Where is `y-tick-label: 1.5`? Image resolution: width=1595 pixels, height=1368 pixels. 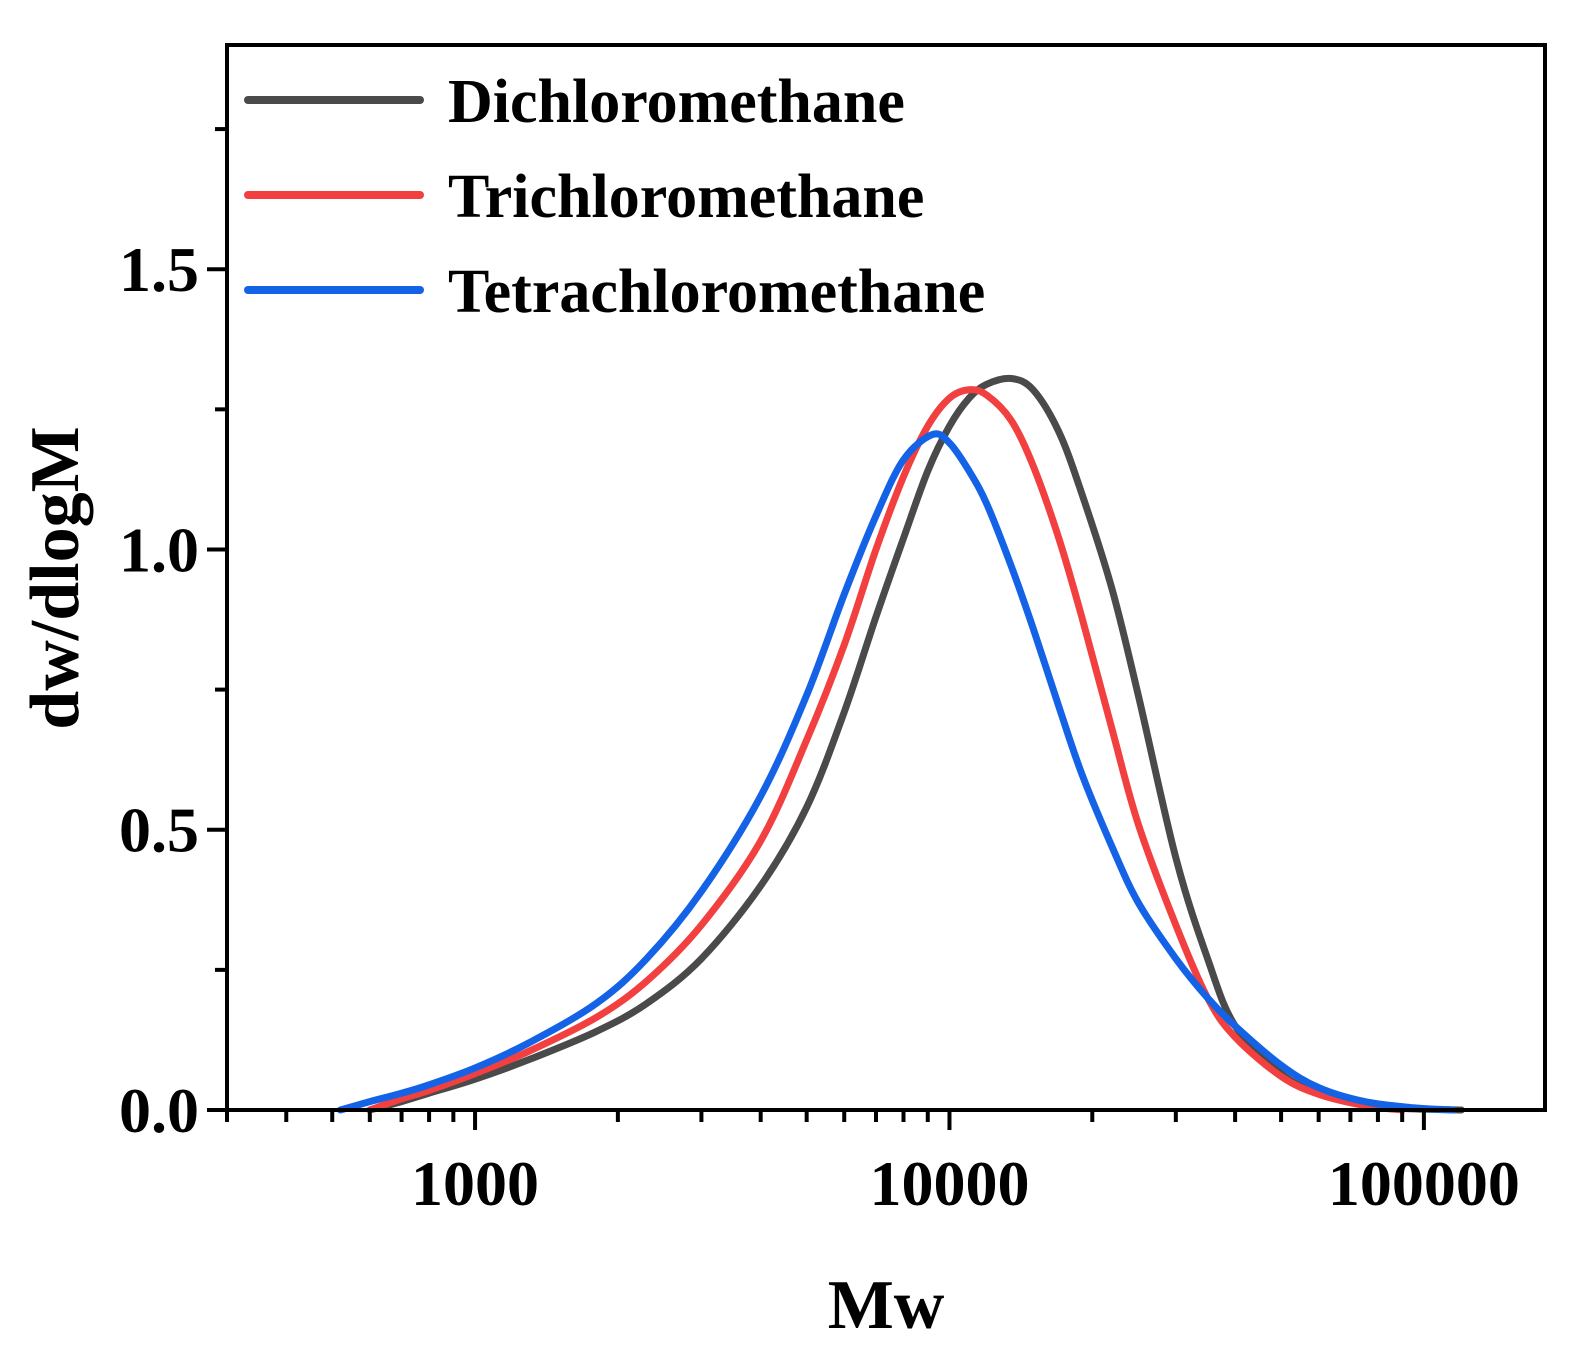
y-tick-label: 1.5 is located at coordinates (159, 269).